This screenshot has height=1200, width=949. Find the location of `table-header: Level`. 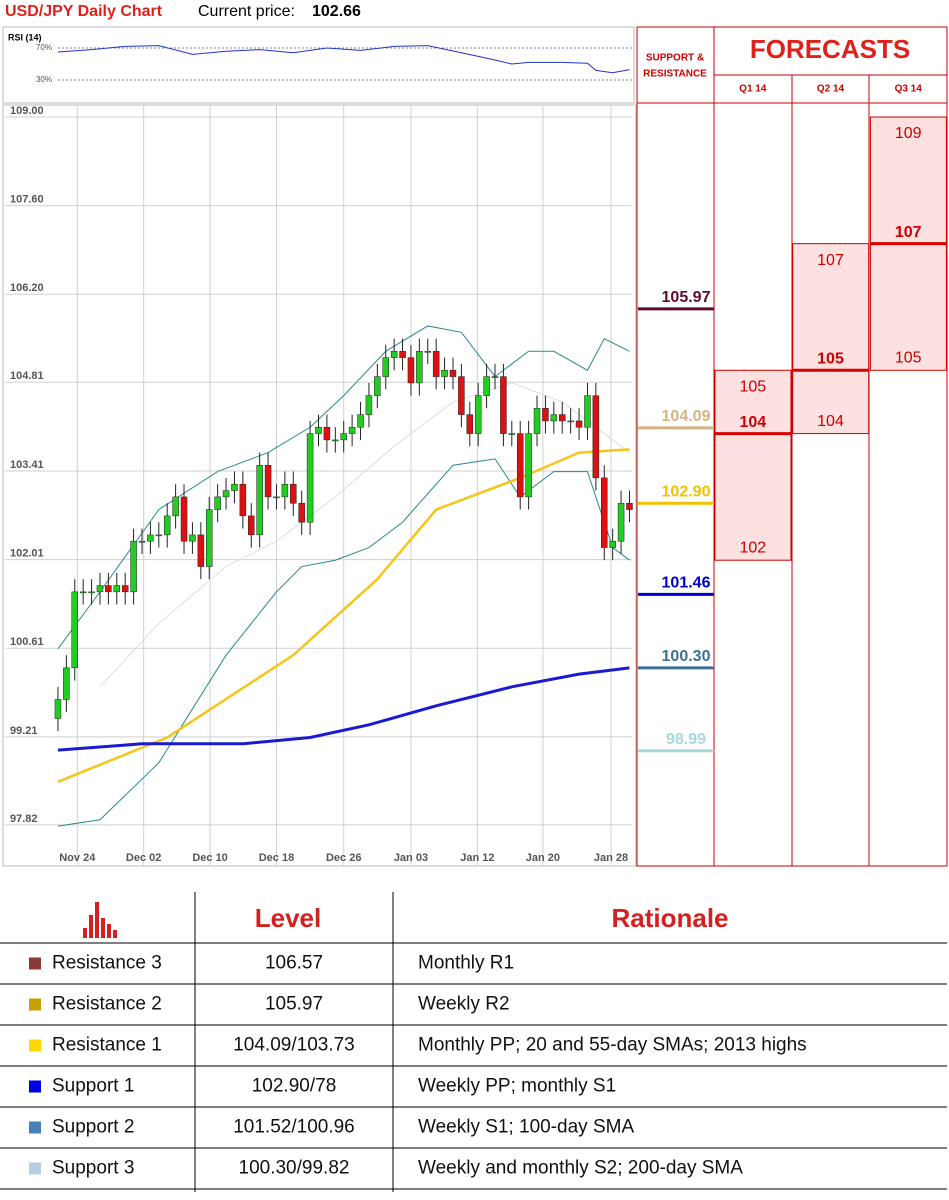

table-header: Level is located at coordinates (288, 918).